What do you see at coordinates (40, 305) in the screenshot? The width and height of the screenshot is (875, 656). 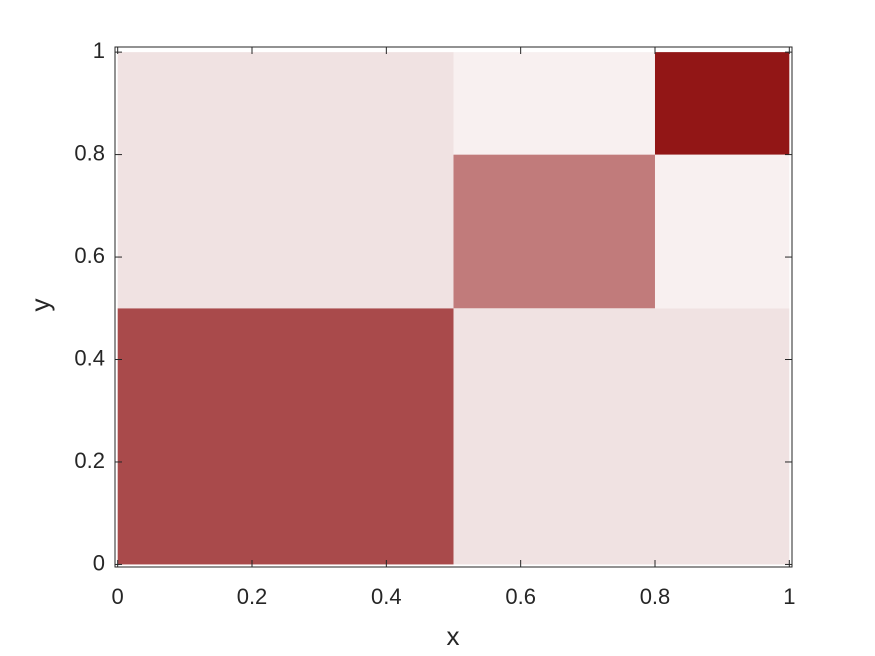 I see `y-axis-label: y` at bounding box center [40, 305].